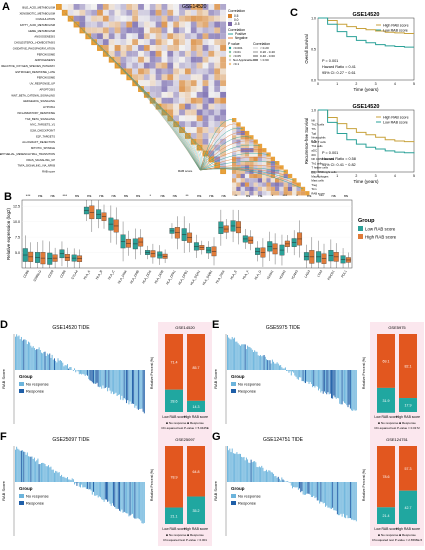 The width and height of the screenshot is (425, 550). I want to click on pathway-label: INFLAMMATORY_RESPONSE, so click(37, 113).